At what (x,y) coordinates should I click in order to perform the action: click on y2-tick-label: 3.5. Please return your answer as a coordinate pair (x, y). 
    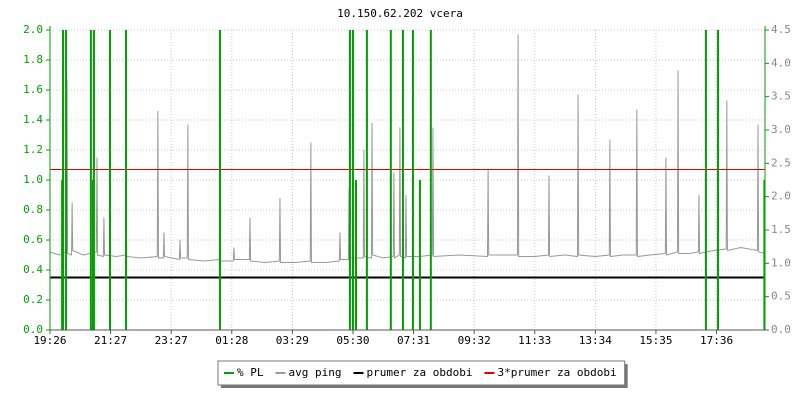
    Looking at the image, I should click on (781, 96).